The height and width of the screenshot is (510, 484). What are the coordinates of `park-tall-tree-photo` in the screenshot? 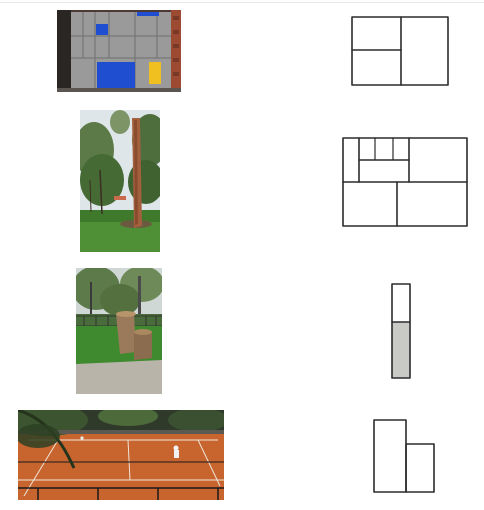 It's located at (120, 181).